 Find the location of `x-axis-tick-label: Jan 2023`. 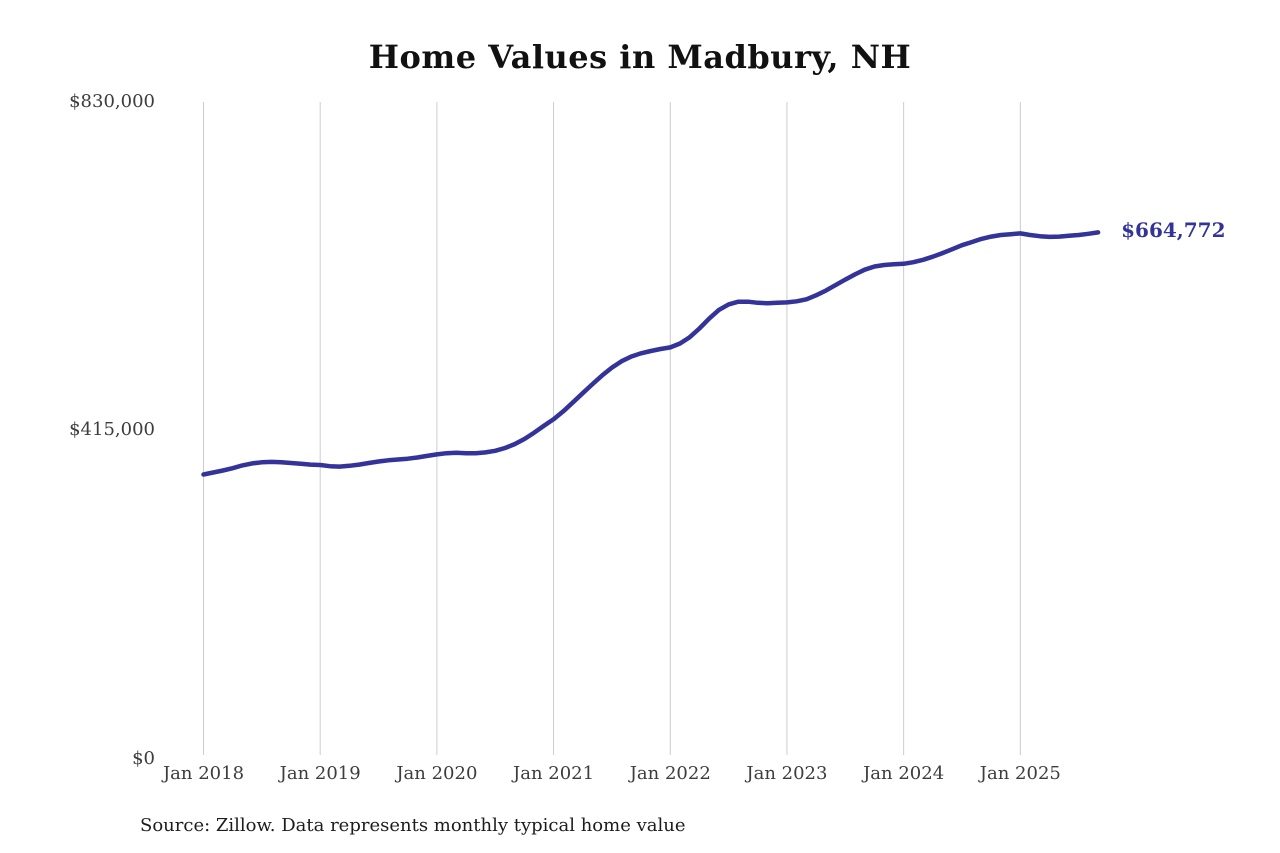

x-axis-tick-label: Jan 2023 is located at coordinates (787, 773).